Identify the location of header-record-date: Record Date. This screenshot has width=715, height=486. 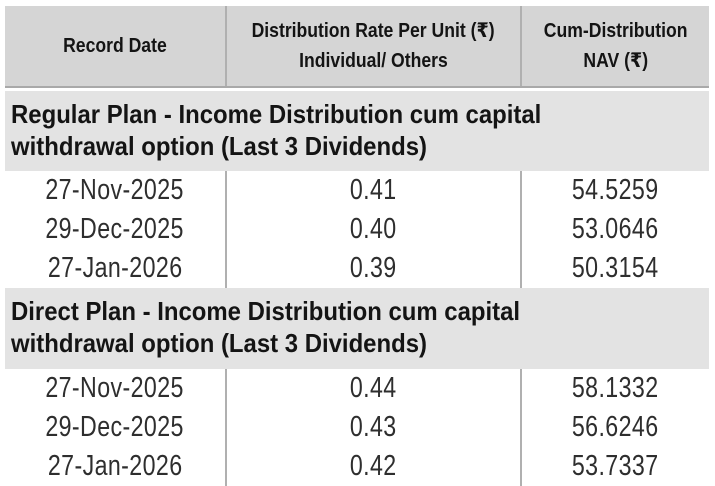
(116, 46).